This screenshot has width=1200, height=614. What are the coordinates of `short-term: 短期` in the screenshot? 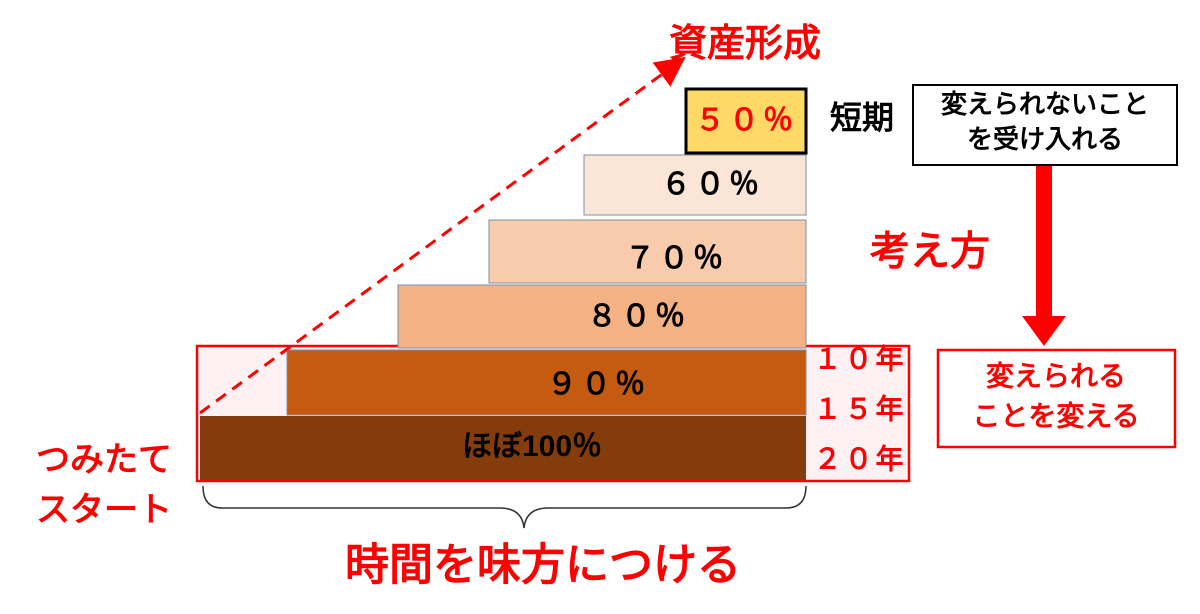 It's located at (862, 117).